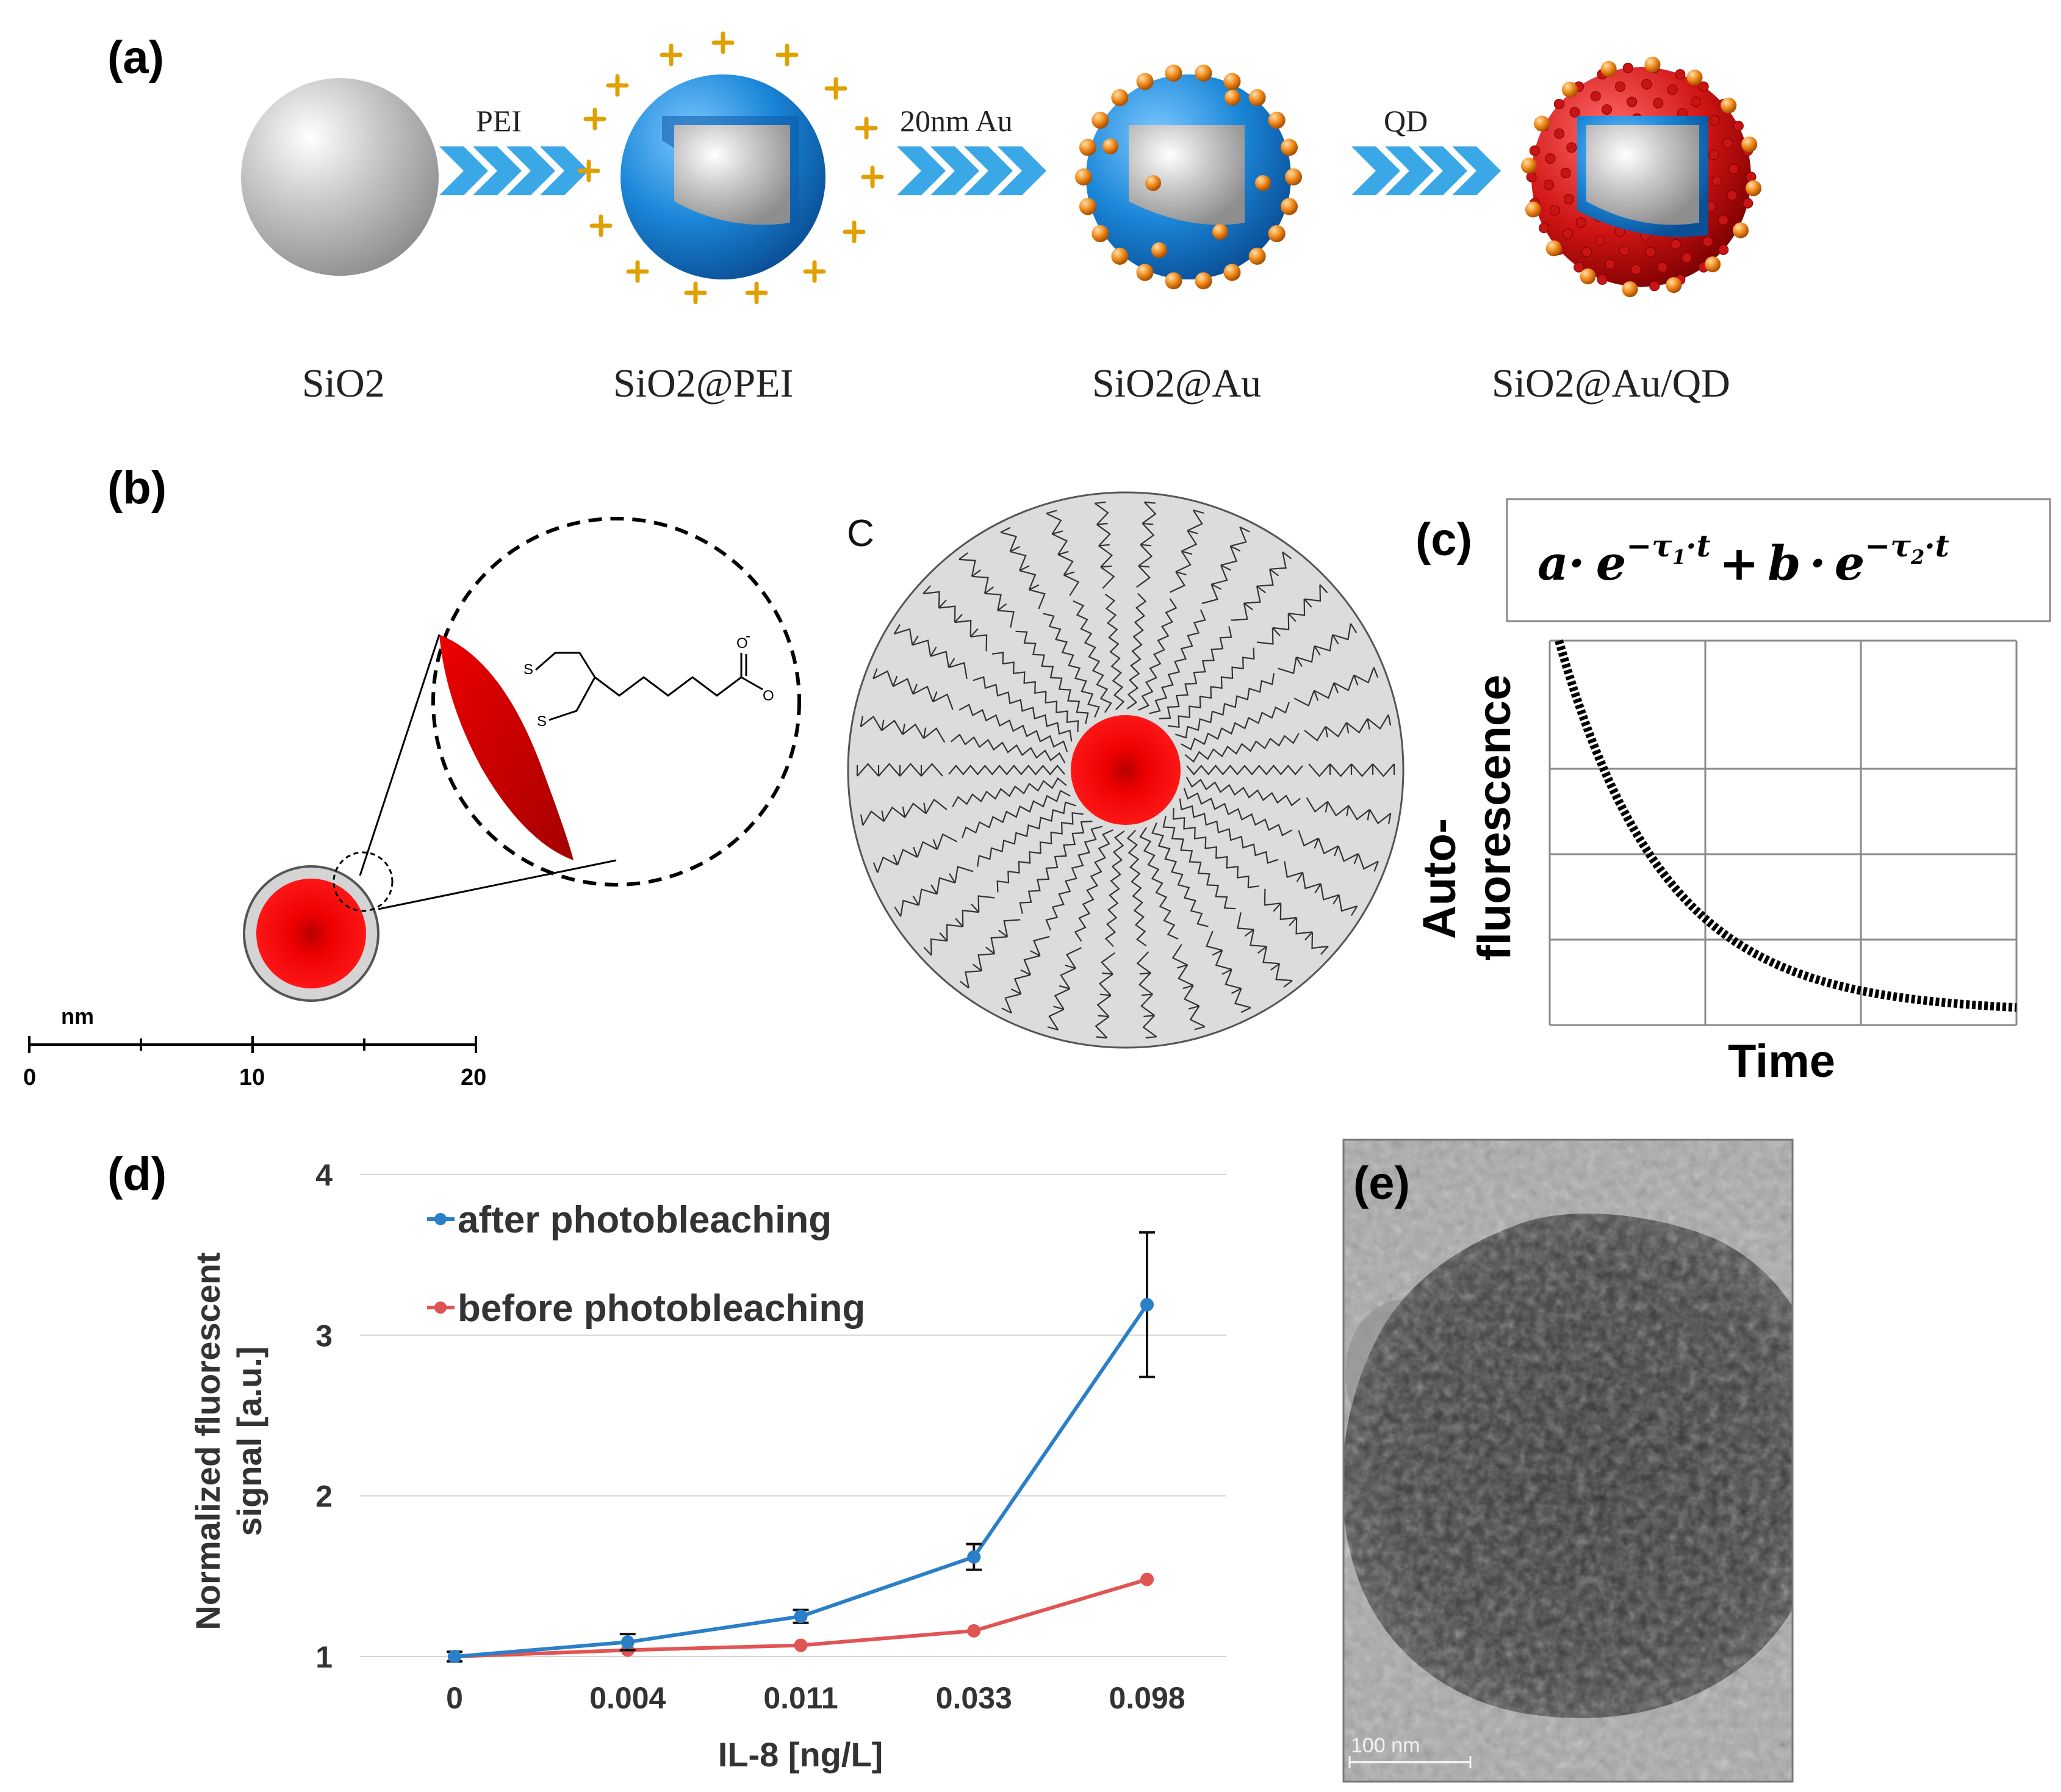  Describe the element at coordinates (1176, 383) in the screenshot. I see `label-sio2-au: SiO2@Au` at that location.